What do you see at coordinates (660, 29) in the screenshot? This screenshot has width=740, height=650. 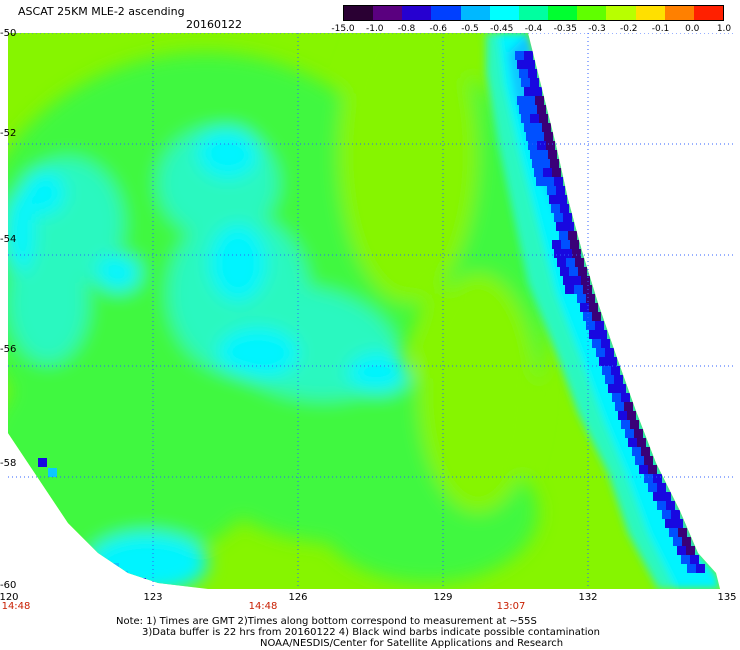 I see `color-scale-label: -0.1` at bounding box center [660, 29].